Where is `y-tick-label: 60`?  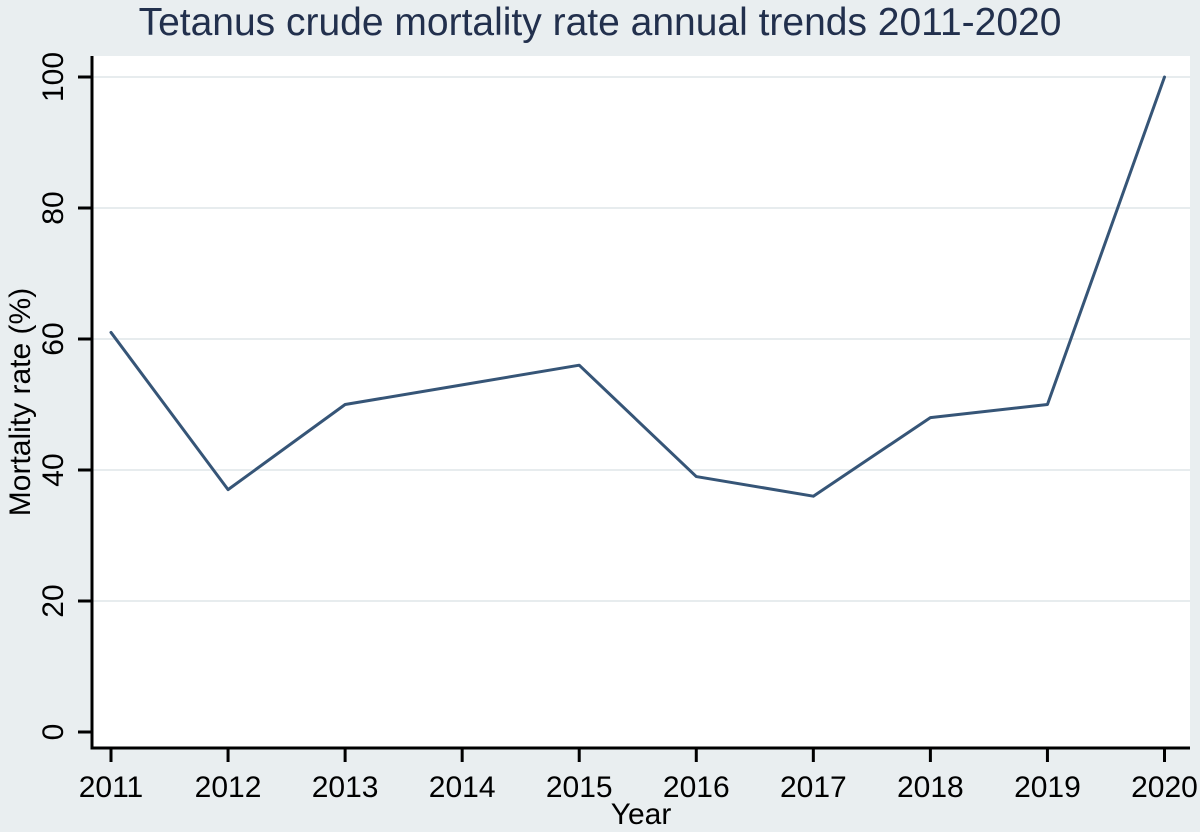
y-tick-label: 60 is located at coordinates (53, 338).